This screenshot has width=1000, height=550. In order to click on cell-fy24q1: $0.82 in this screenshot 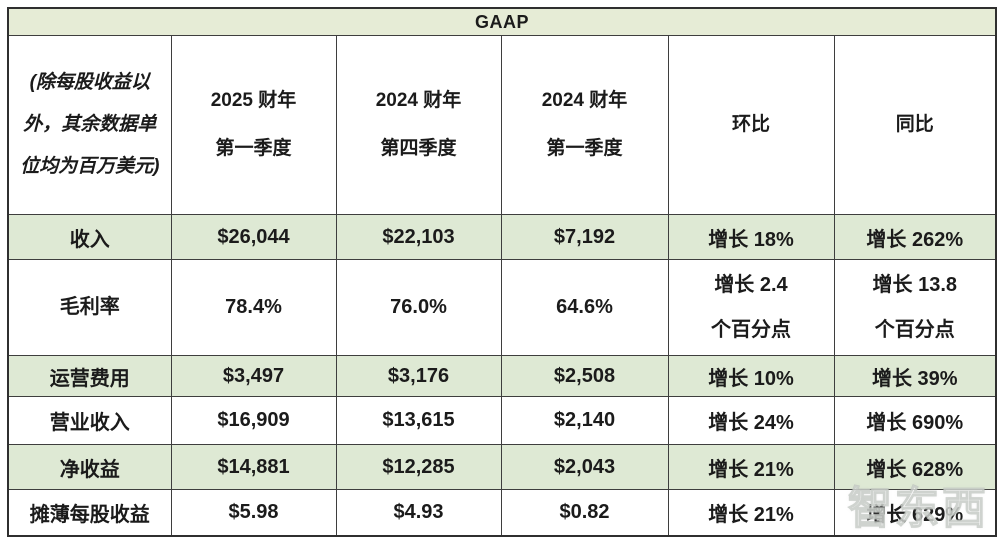, I will do `click(584, 513)`.